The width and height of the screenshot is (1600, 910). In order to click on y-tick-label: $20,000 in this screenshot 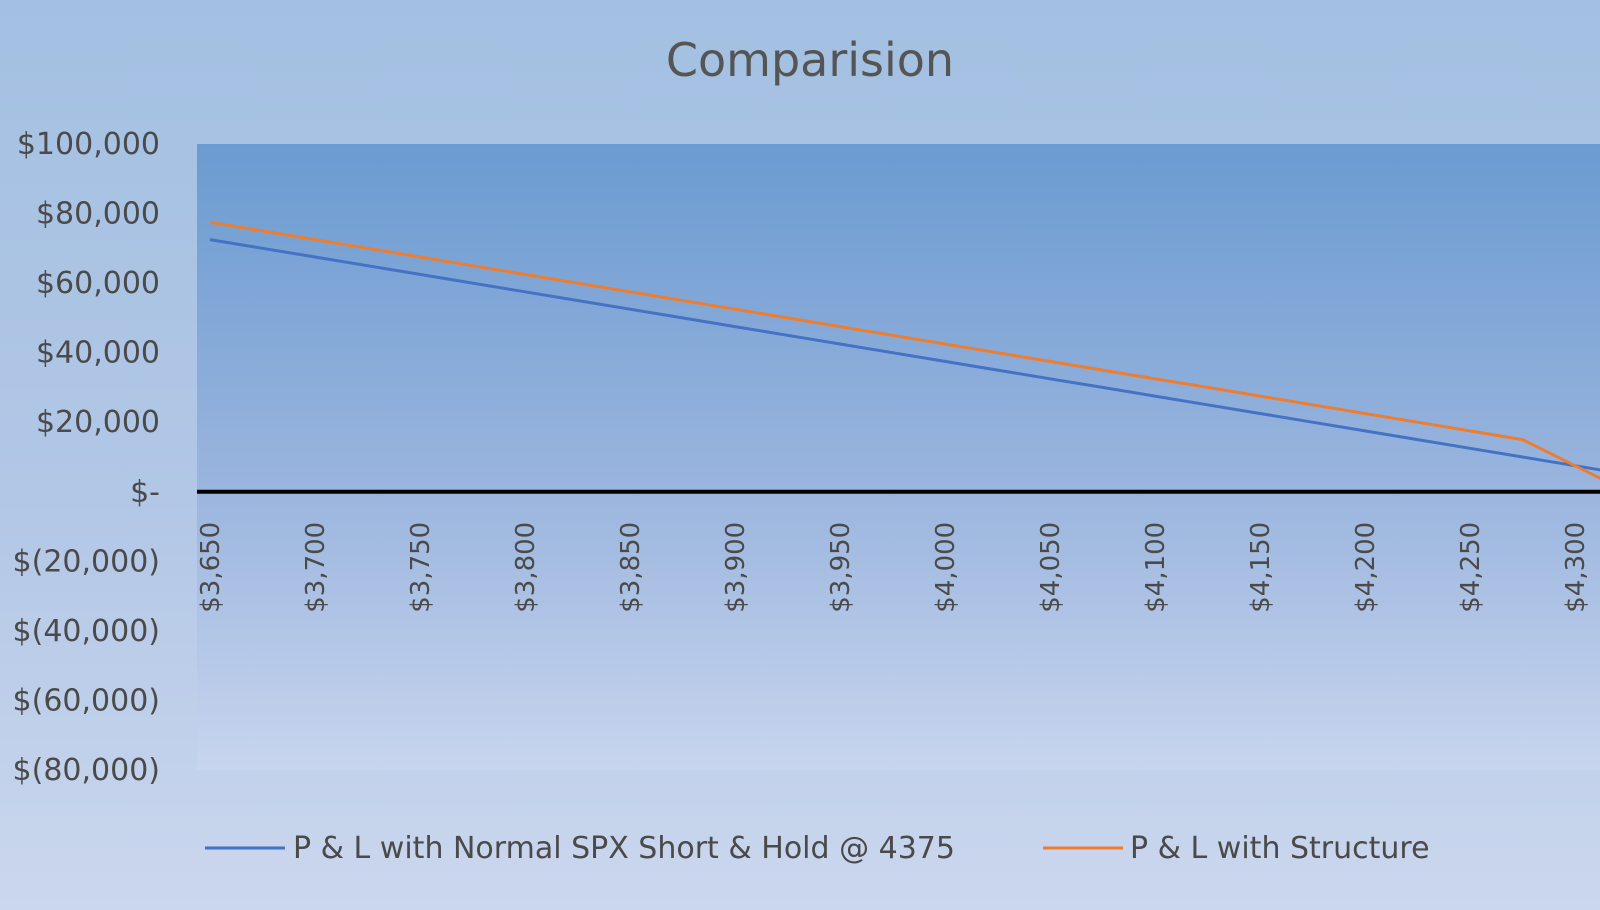, I will do `click(98, 422)`.